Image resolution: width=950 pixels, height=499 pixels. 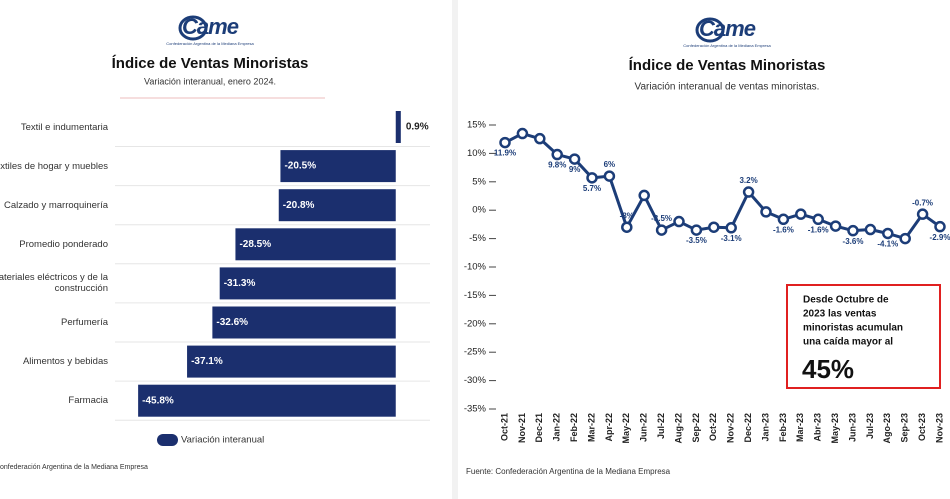 What do you see at coordinates (475, 409) in the screenshot?
I see `y-tick-label: -35%` at bounding box center [475, 409].